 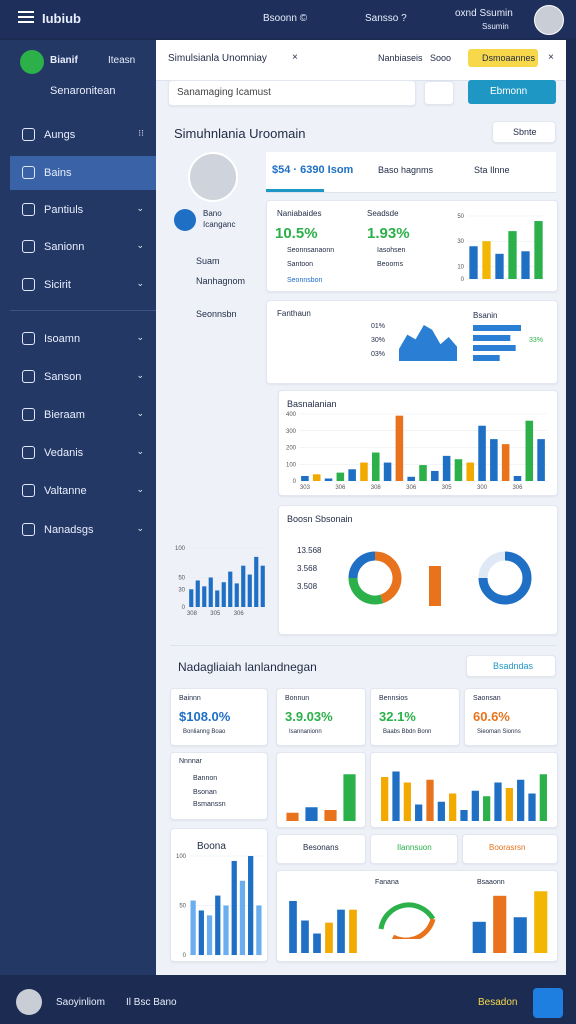 I want to click on y-tick-label: 0, so click(x=295, y=482).